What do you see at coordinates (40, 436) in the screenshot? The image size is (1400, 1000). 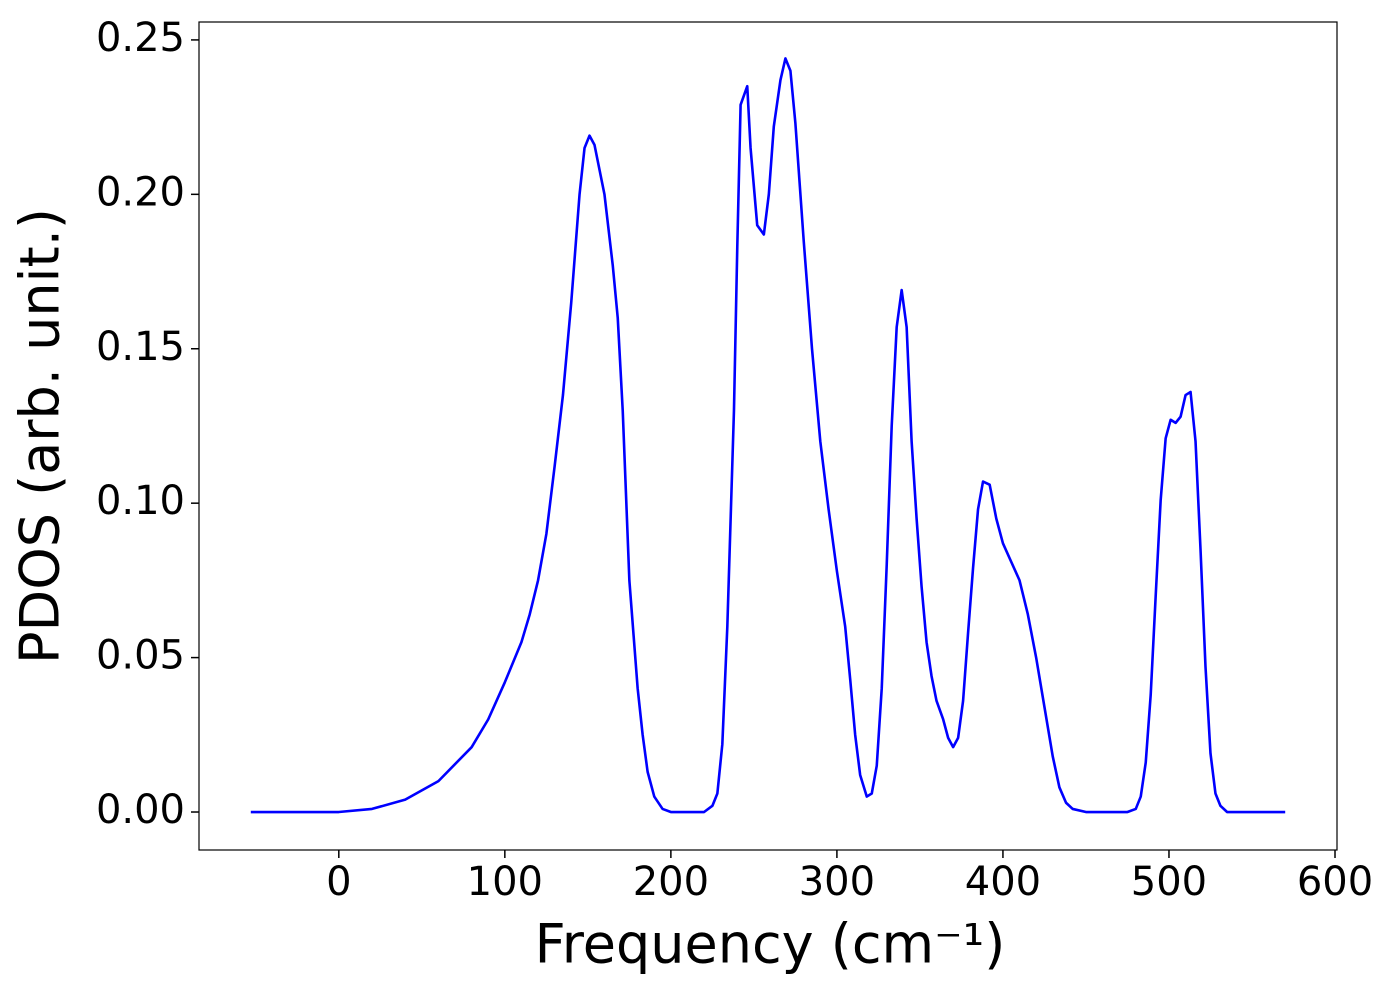 I see `y-axis-label: PDOS (arb. unit.)` at bounding box center [40, 436].